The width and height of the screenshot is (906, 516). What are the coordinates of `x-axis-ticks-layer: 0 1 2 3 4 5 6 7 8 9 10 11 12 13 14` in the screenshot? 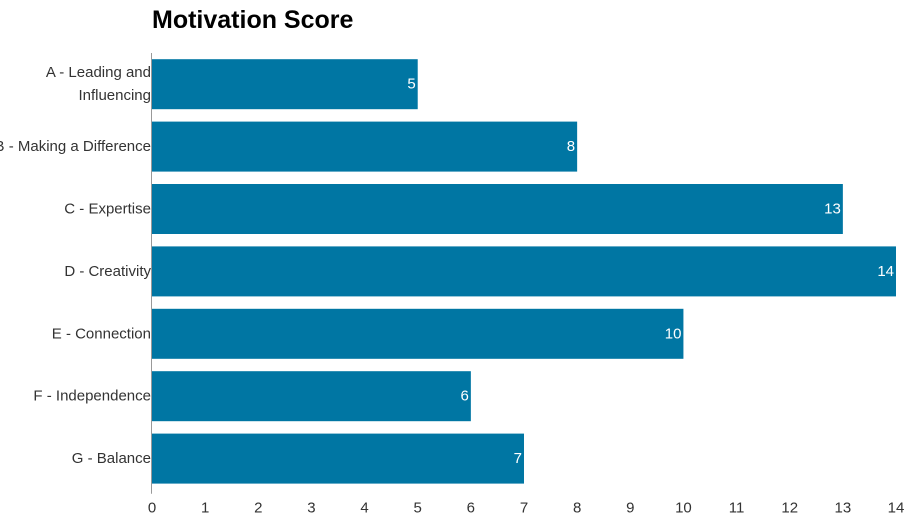 It's located at (526, 508).